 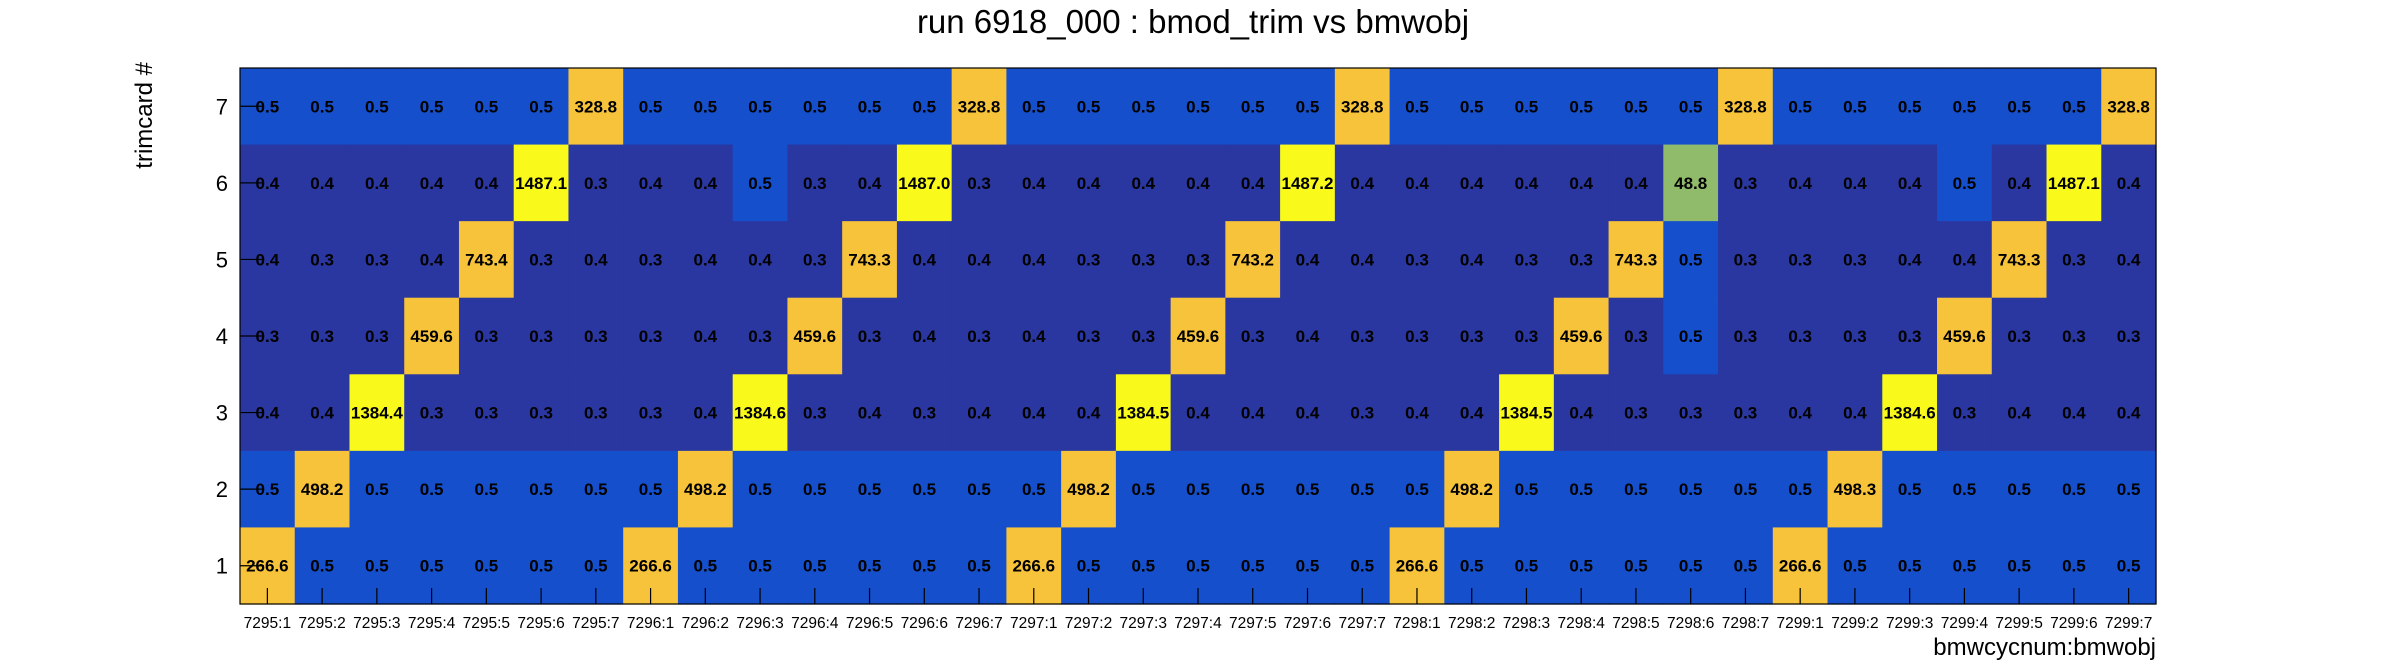 I want to click on x-tick-label: 7299:4, so click(x=1965, y=623).